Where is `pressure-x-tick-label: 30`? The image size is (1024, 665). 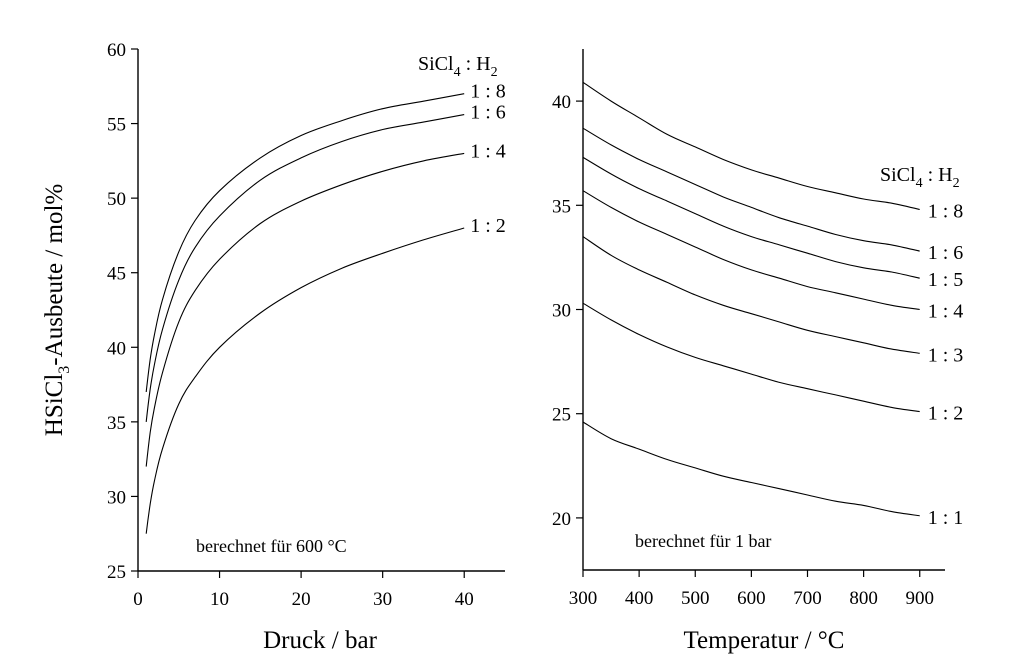 pressure-x-tick-label: 30 is located at coordinates (382, 599).